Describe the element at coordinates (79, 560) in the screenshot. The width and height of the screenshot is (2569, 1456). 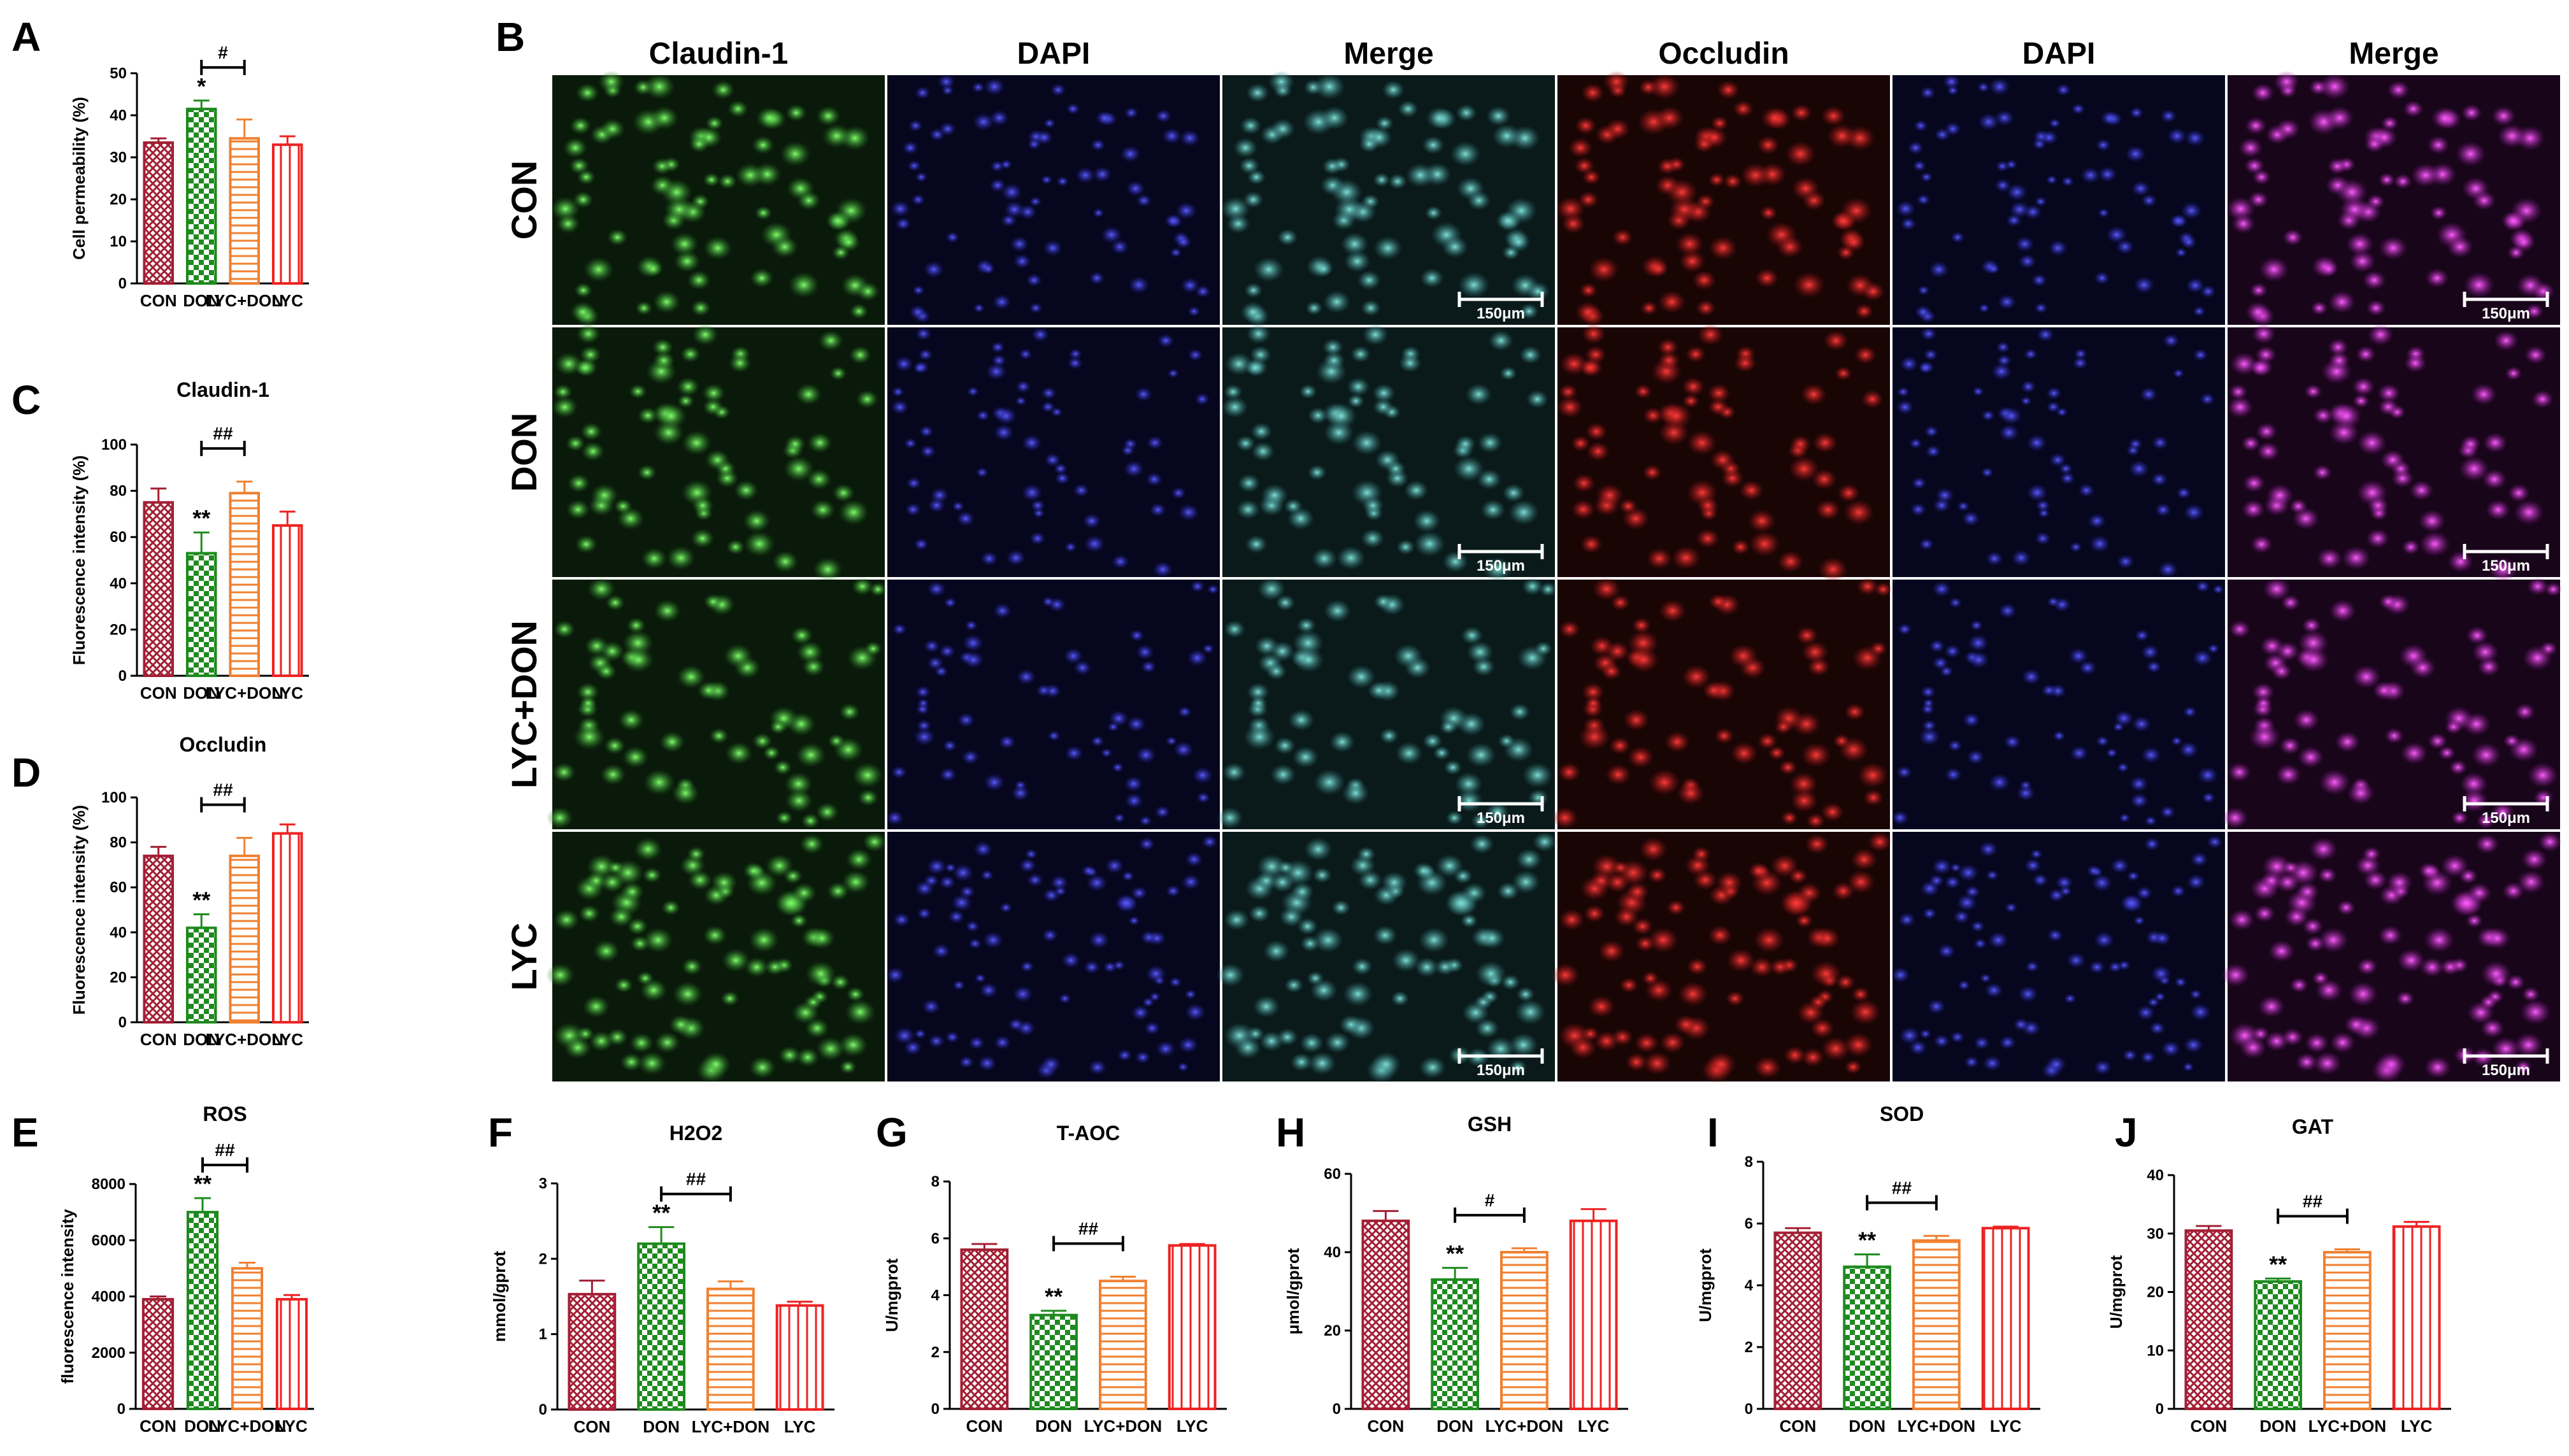
I see `y-axis-label: Fluorescence intensity (%)` at that location.